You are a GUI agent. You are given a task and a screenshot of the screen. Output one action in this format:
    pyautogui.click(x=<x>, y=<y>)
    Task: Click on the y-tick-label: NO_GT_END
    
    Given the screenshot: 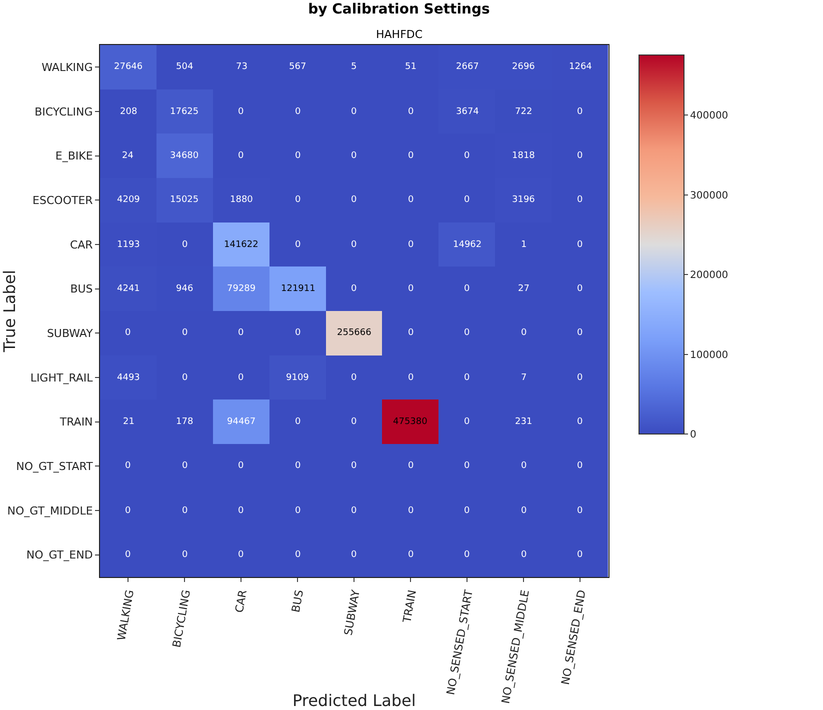 What is the action you would take?
    pyautogui.click(x=59, y=555)
    